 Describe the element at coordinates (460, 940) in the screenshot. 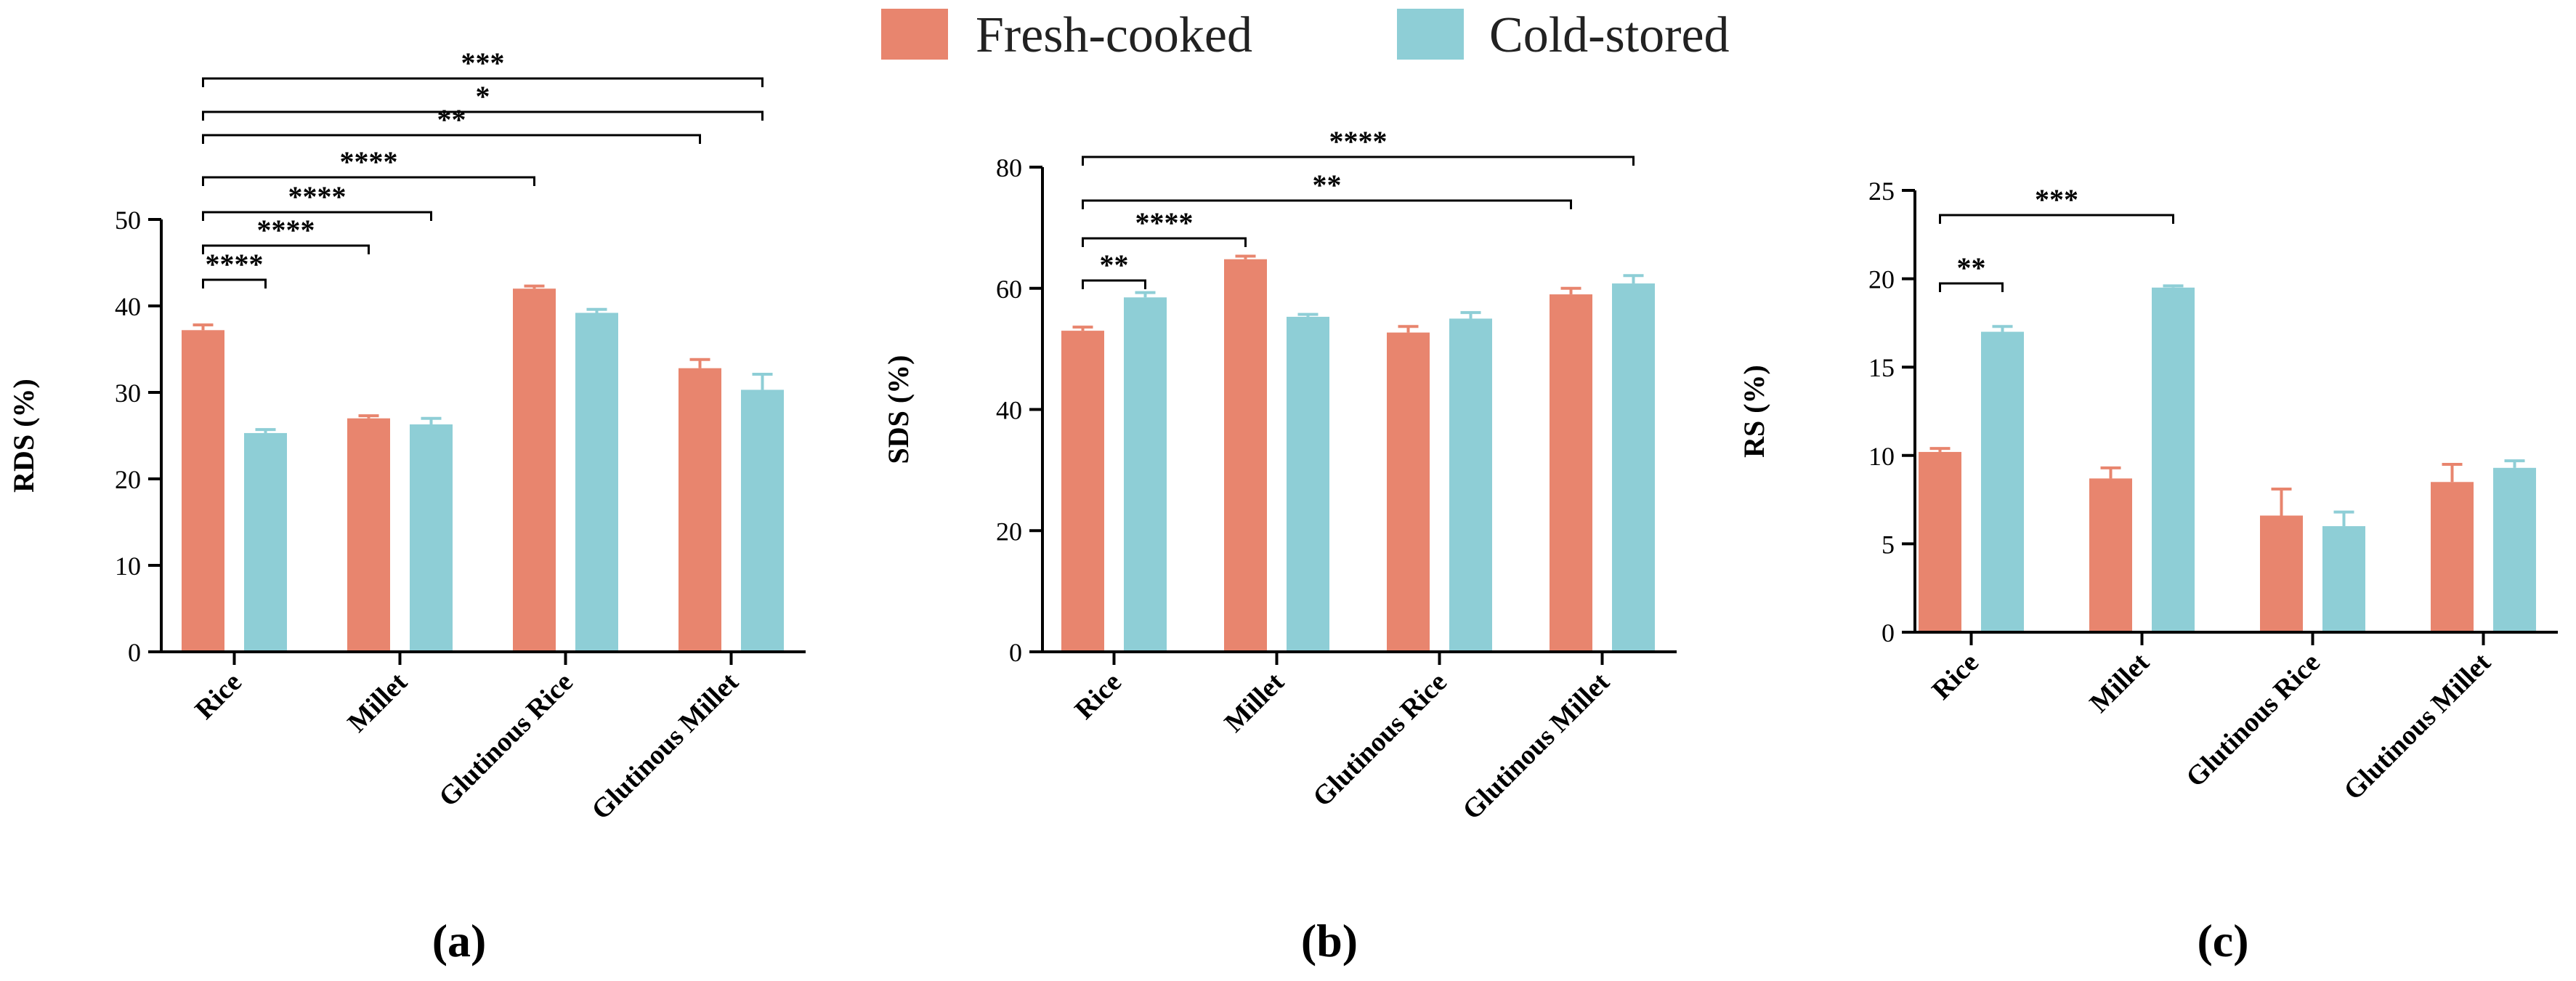

I see `panel-label: (a)` at that location.